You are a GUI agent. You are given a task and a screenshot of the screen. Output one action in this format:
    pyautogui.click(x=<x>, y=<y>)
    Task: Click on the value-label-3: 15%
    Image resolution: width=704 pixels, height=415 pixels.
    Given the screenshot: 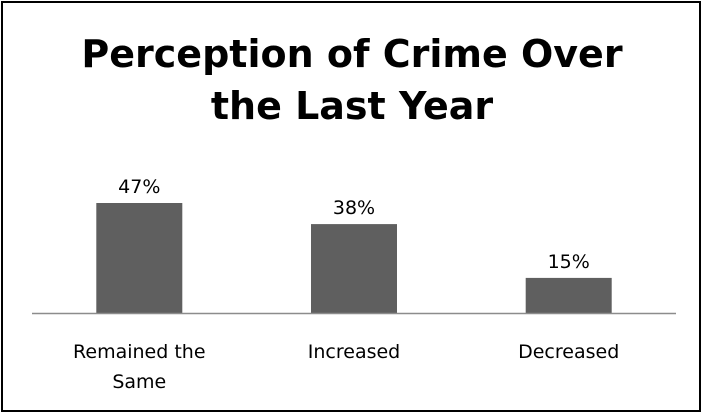 What is the action you would take?
    pyautogui.click(x=569, y=262)
    